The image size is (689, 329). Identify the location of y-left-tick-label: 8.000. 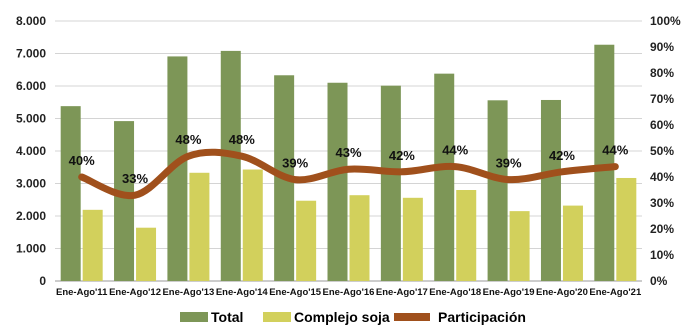
(31, 21).